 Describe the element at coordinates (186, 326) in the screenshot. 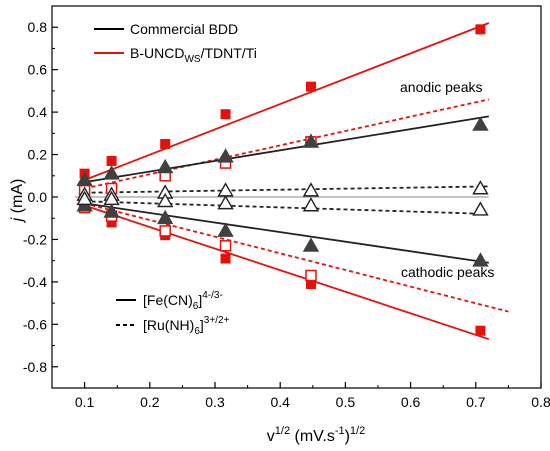

I see `legend-label-ru-nh: [Ru(NH)6]3+/2+` at that location.